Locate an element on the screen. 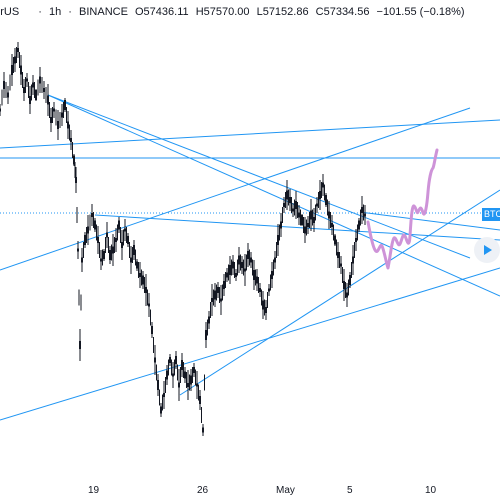  exchange-label: BINANCE is located at coordinates (103, 12).